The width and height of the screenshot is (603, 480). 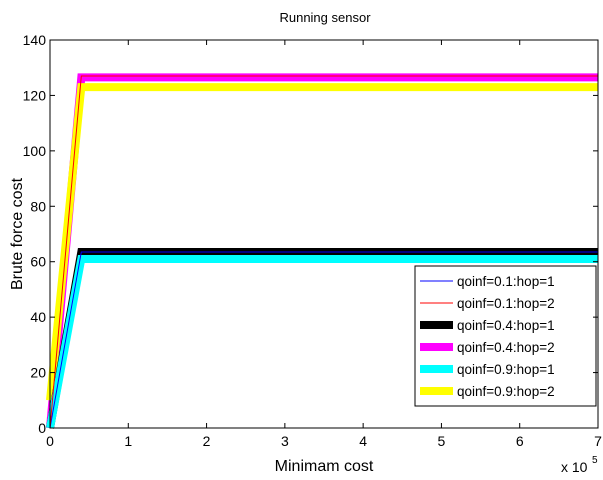 I want to click on legend-box, so click(x=505, y=336).